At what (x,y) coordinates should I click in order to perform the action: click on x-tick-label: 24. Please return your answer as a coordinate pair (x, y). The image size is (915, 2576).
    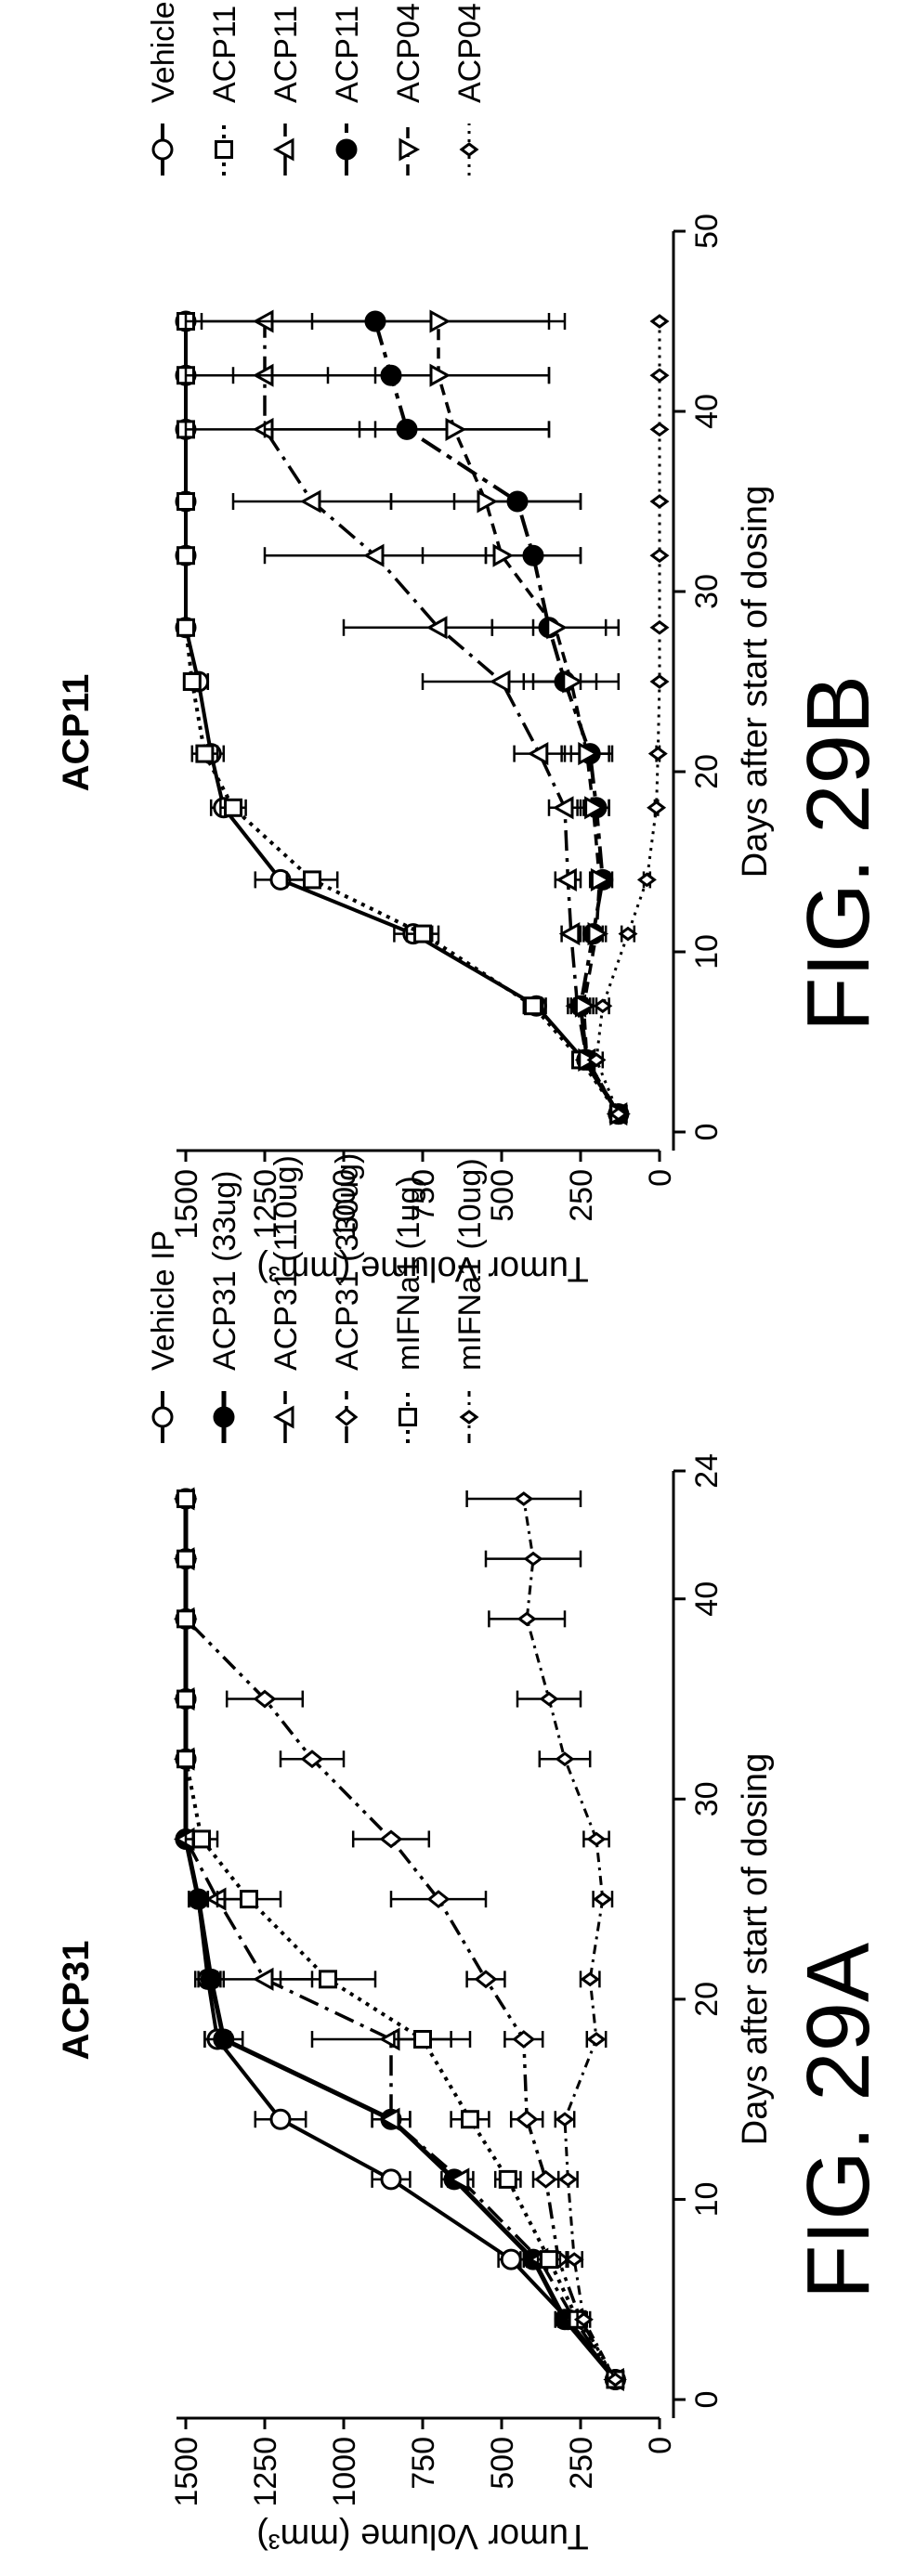
    Looking at the image, I should click on (707, 1471).